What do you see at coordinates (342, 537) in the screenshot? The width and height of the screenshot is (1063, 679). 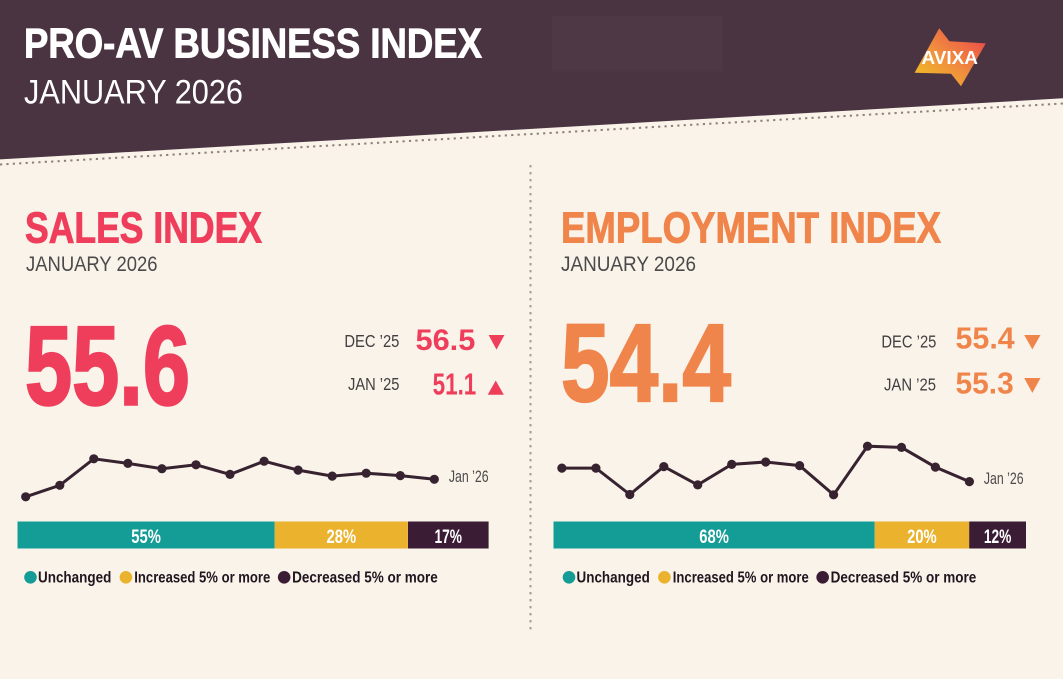 I see `svg-text: 28%` at bounding box center [342, 537].